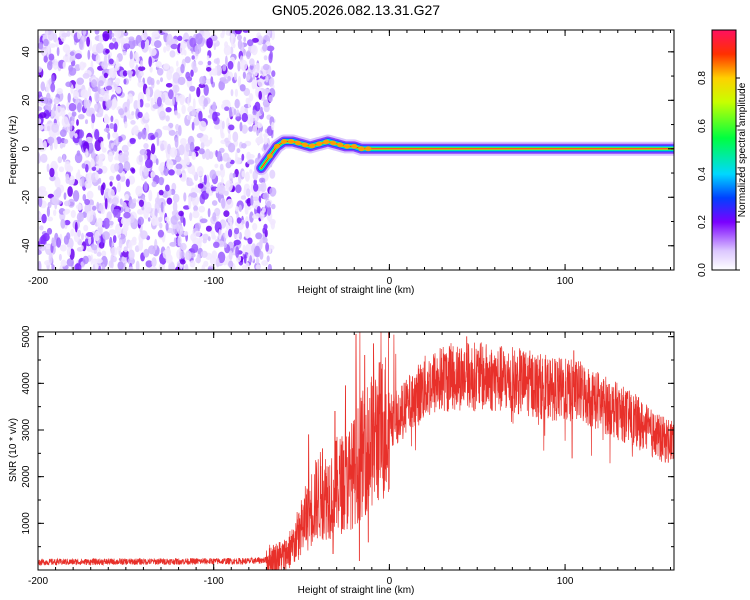 The height and width of the screenshot is (600, 750). Describe the element at coordinates (13, 450) in the screenshot. I see `snr-y-label: SNR (10 * v/v)` at that location.